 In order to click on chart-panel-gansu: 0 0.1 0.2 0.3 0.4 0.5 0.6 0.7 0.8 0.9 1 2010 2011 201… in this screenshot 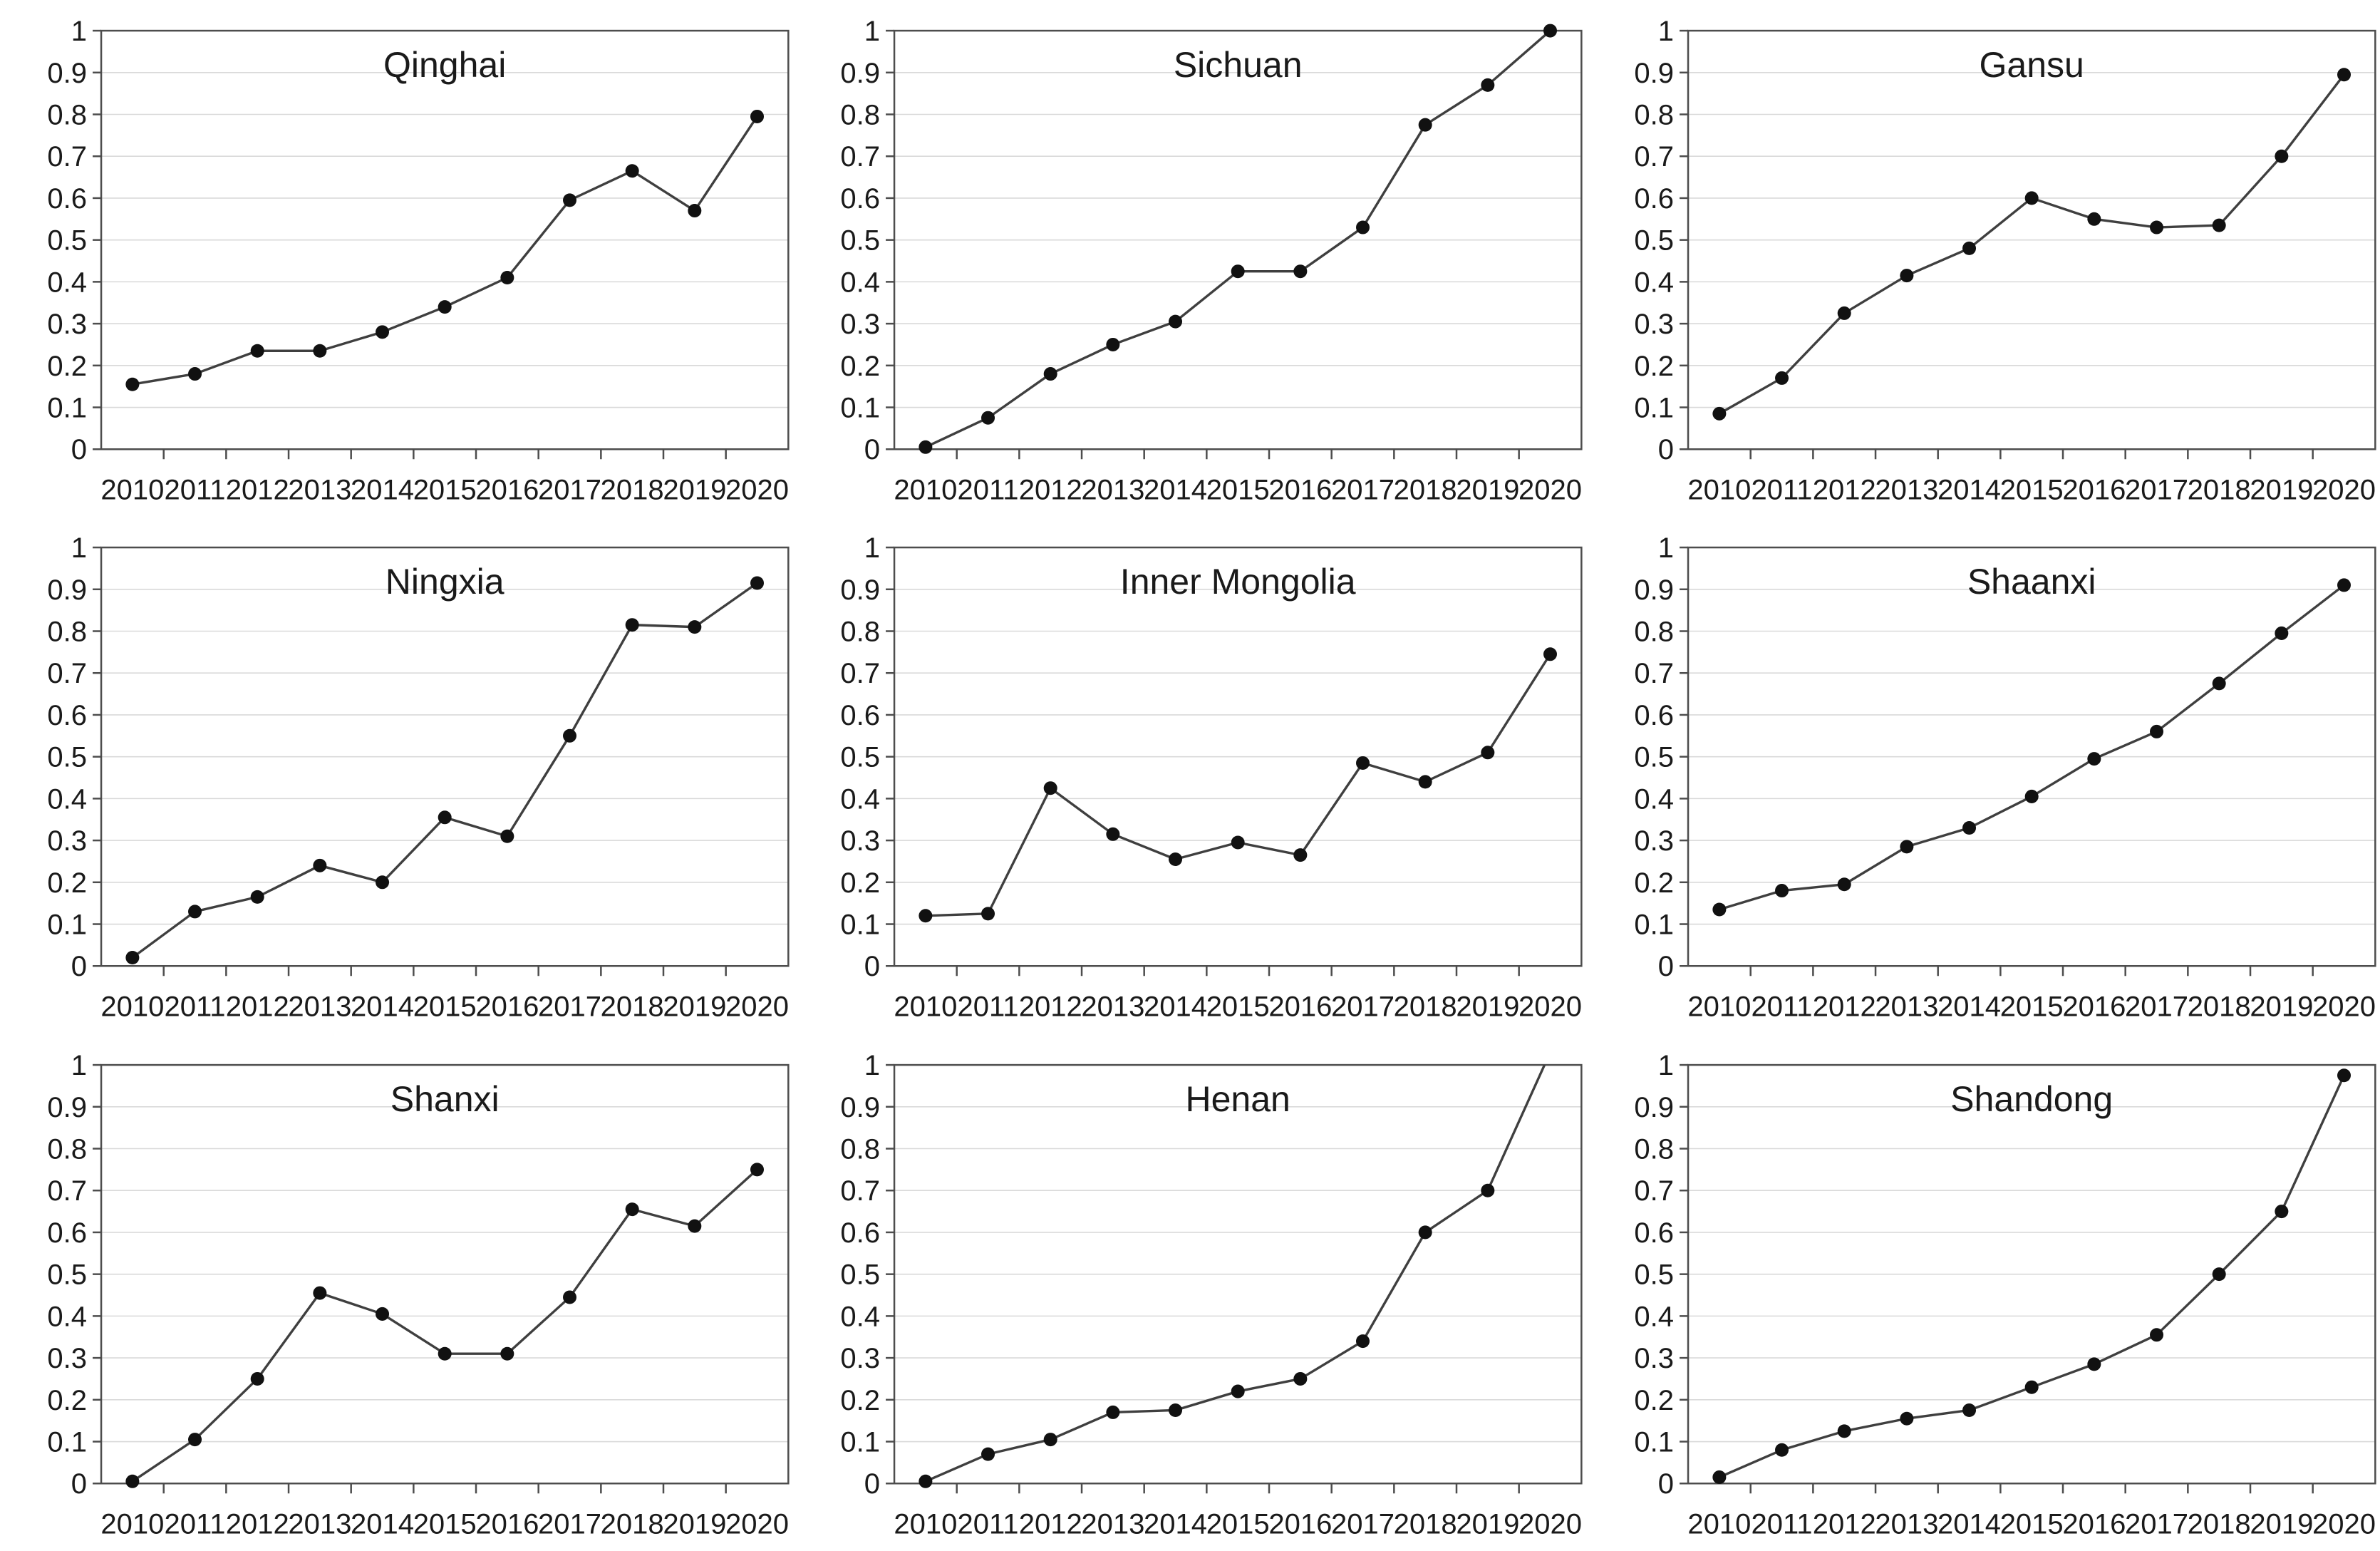, I will do `click(1983, 258)`.